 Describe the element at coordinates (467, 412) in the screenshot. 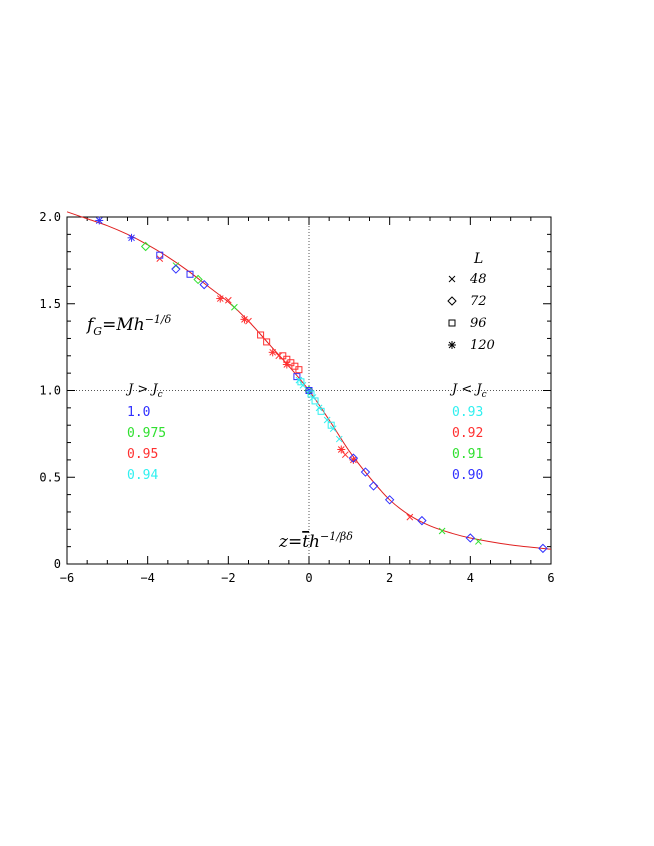

I see `legend-value-right: 0.93` at that location.